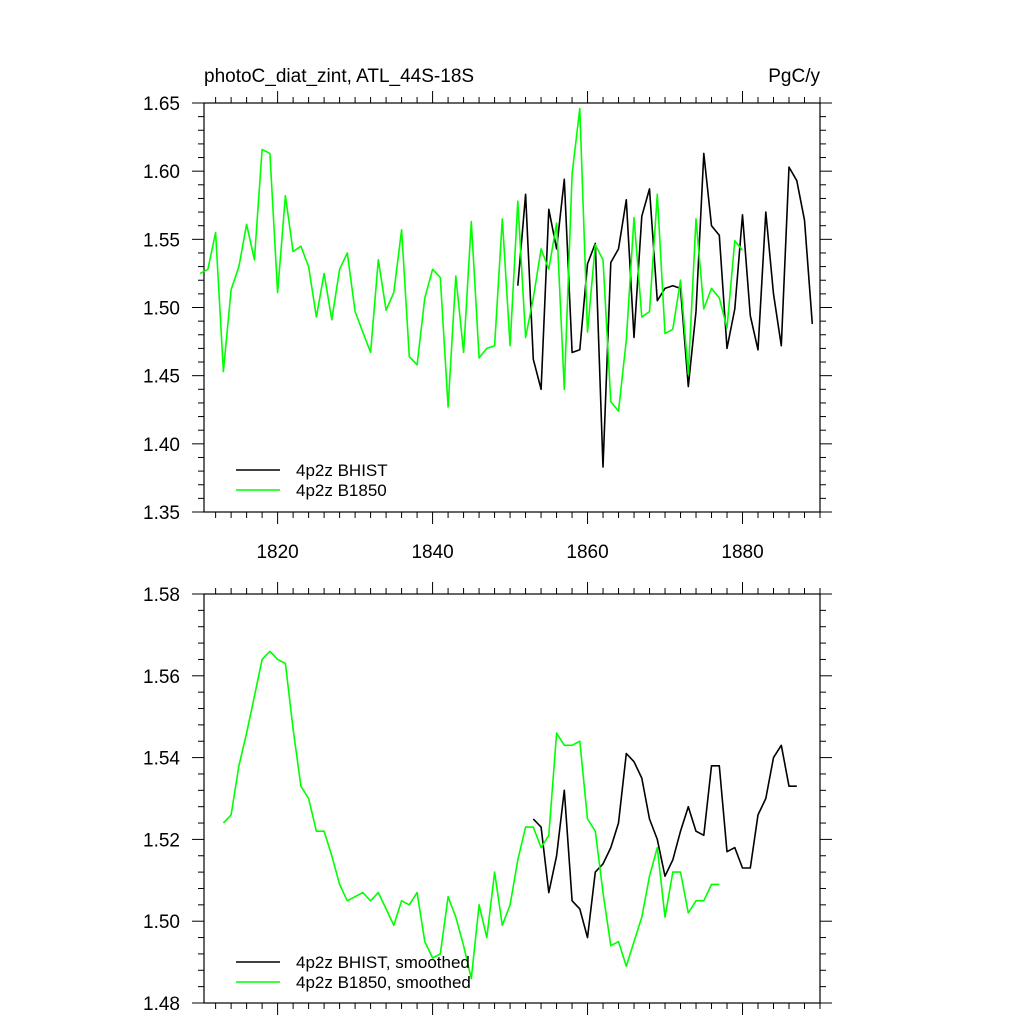 This screenshot has width=1024, height=1024. What do you see at coordinates (161, 513) in the screenshot?
I see `y-tick-label: 1.35` at bounding box center [161, 513].